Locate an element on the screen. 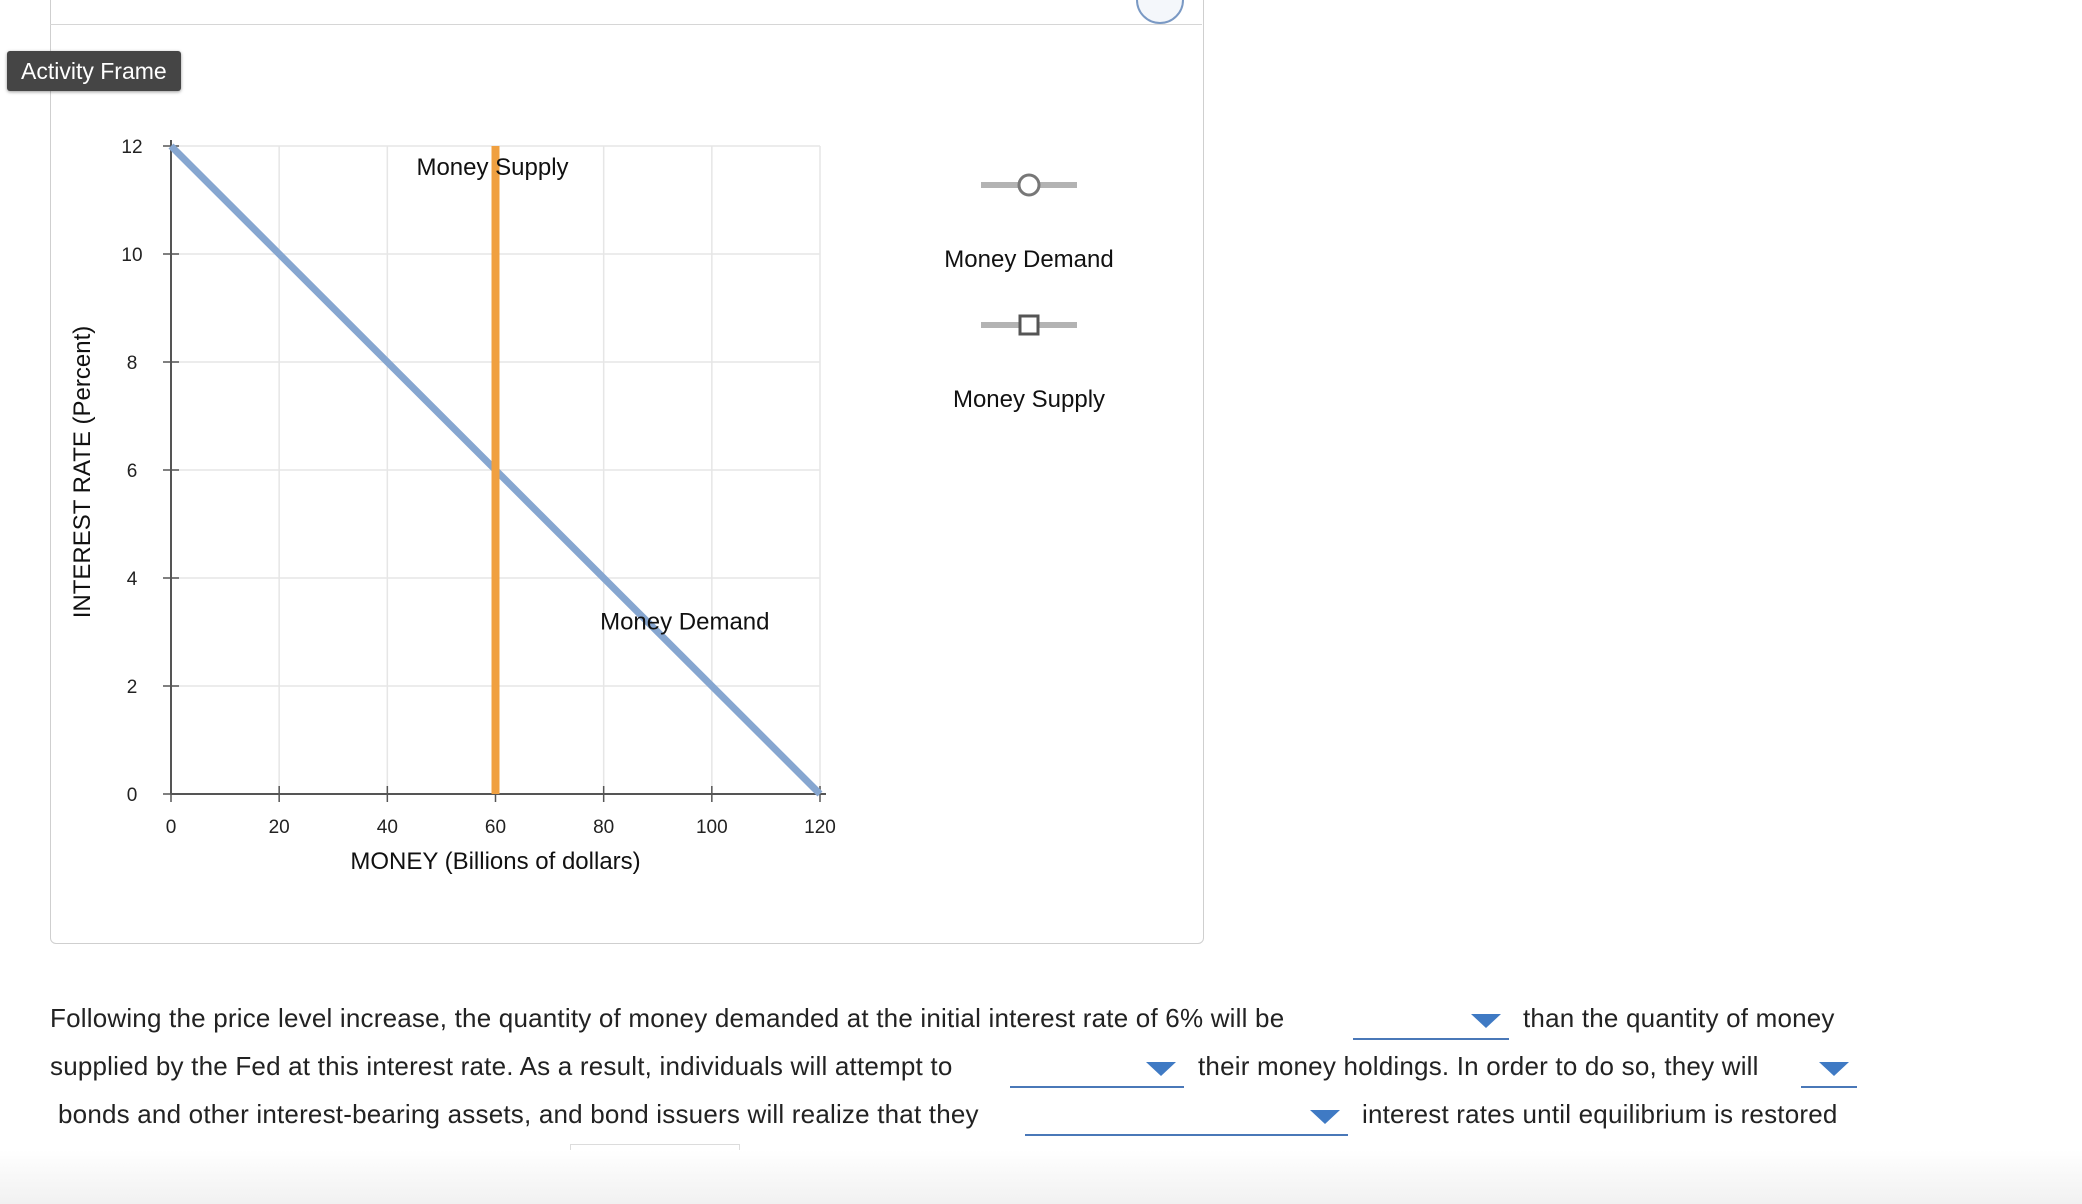 Image resolution: width=2082 pixels, height=1204 pixels. y-tick-label-5: 10 is located at coordinates (131, 255).